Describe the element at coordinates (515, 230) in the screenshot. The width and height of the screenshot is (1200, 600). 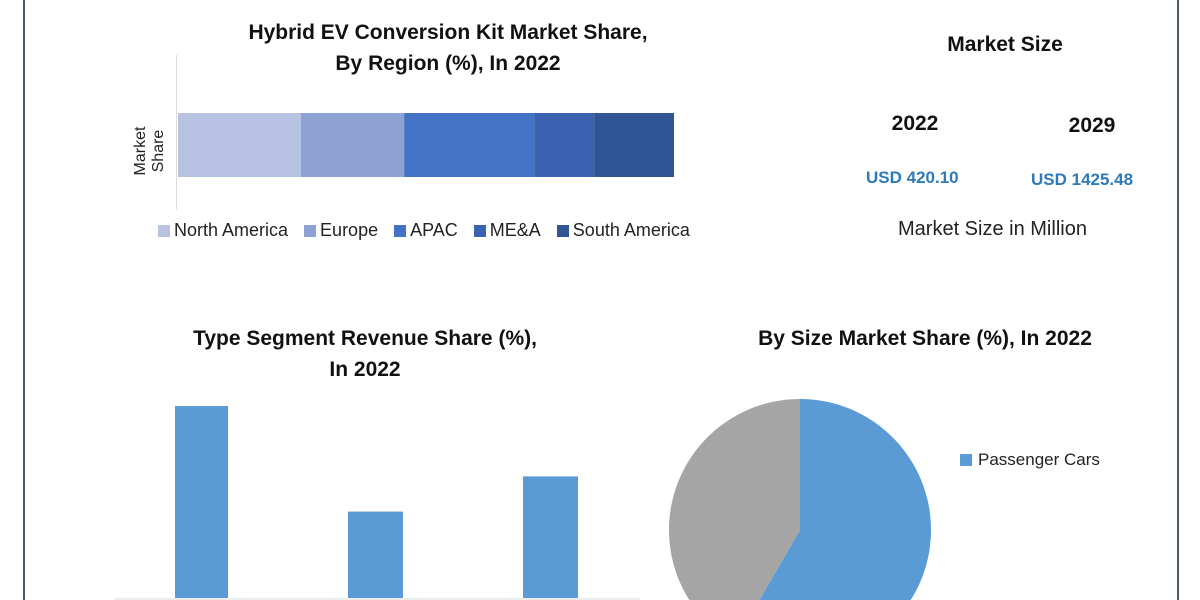
I see `legend-label: ME&A` at that location.